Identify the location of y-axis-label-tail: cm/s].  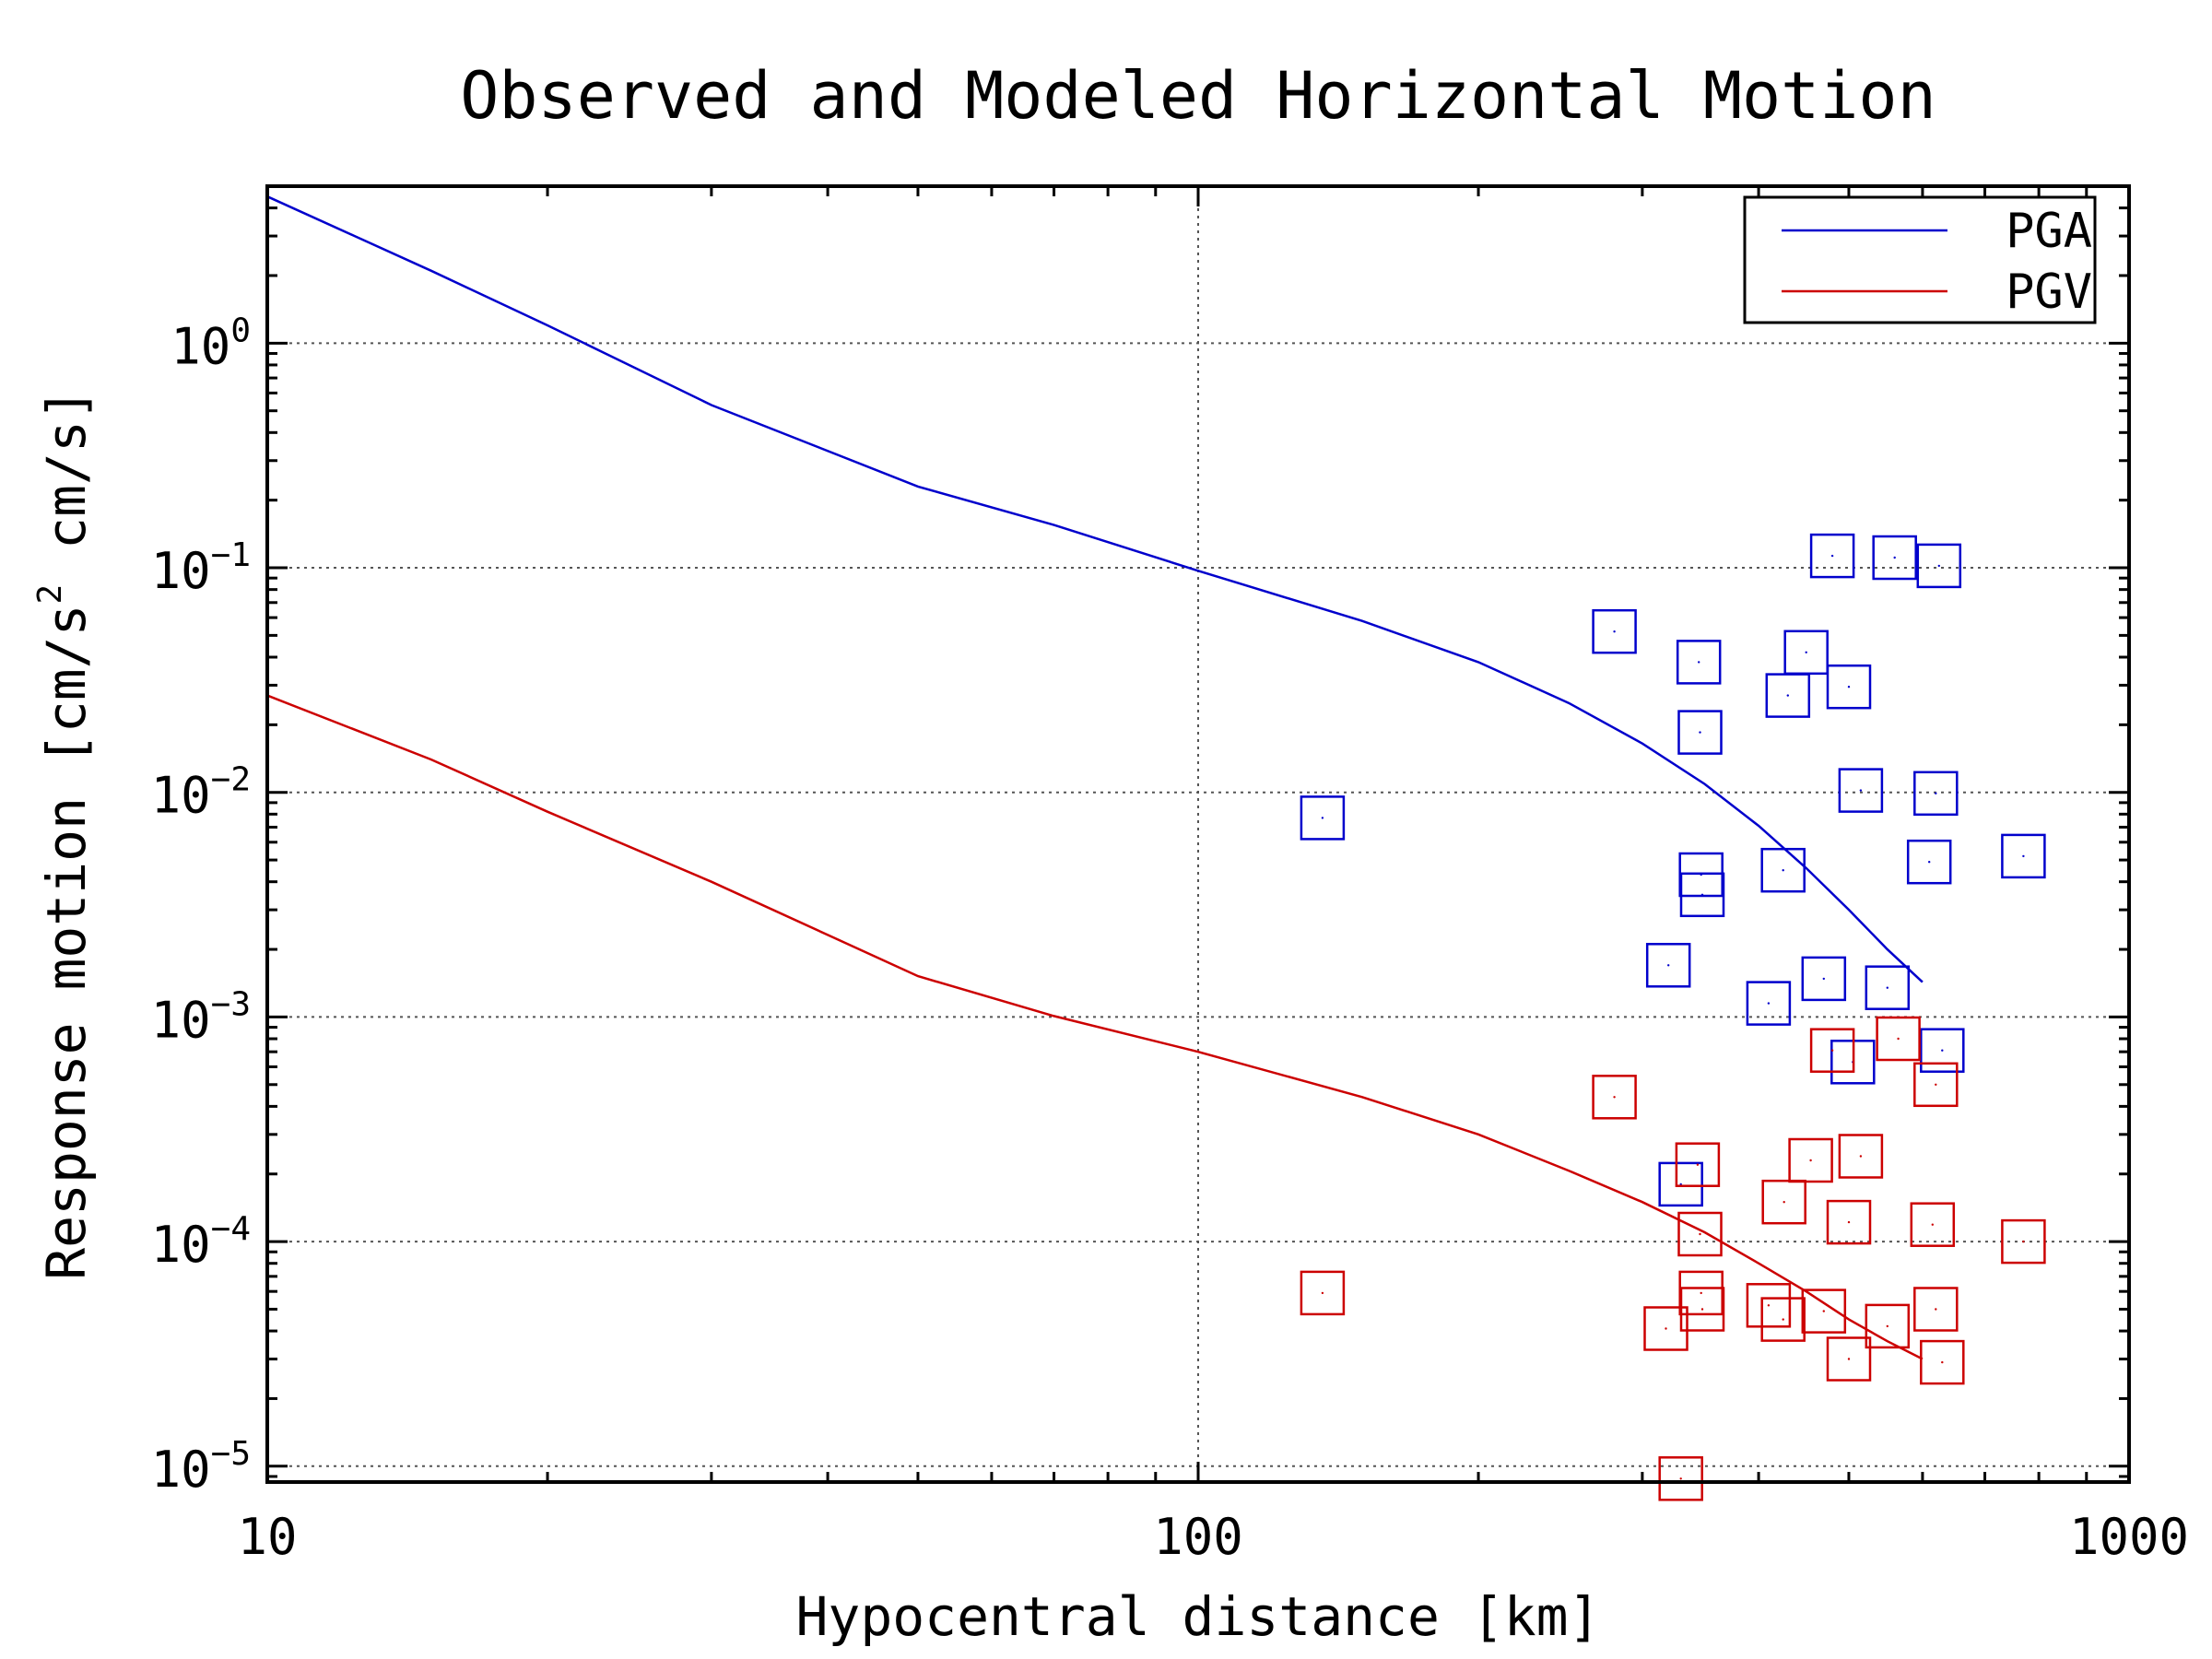
(66, 468).